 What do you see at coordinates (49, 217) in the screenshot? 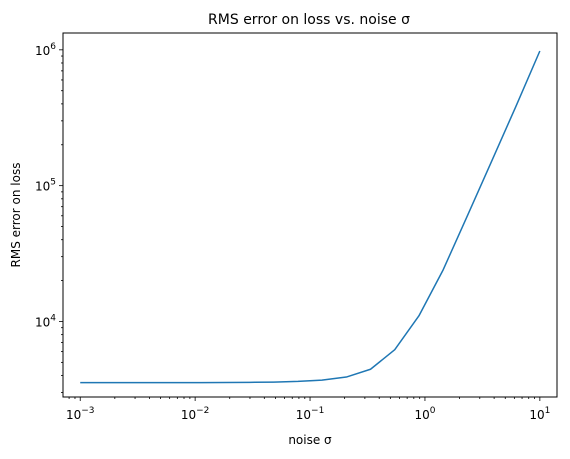
I see `y-axis: 10⁴ 10⁵ 10⁶` at bounding box center [49, 217].